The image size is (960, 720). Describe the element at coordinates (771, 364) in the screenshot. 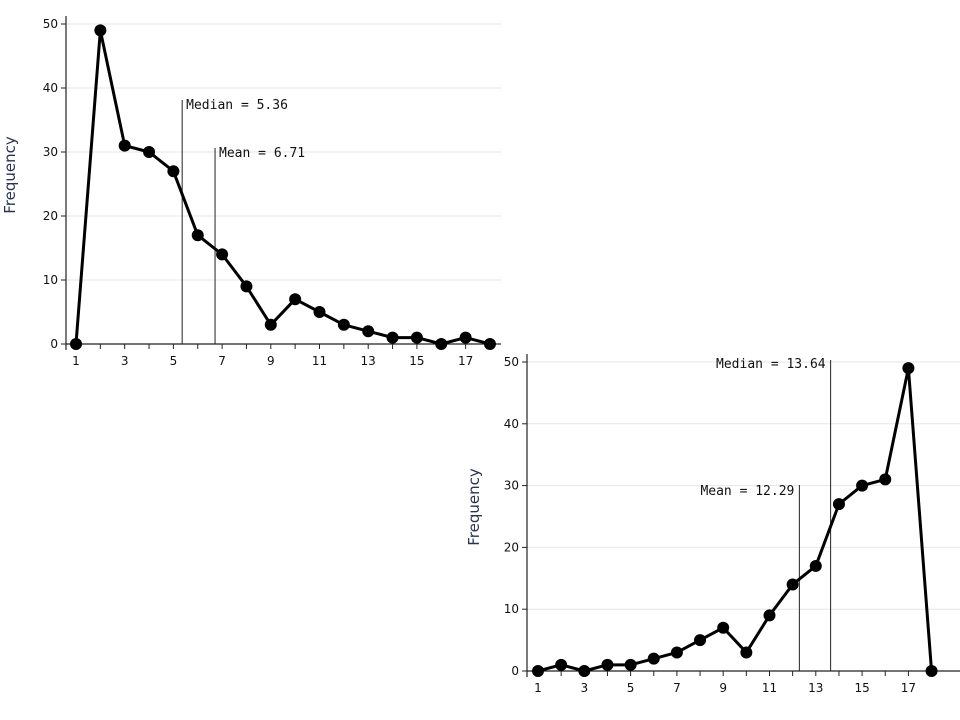

I see `annotation-label: Median = 13.64` at that location.